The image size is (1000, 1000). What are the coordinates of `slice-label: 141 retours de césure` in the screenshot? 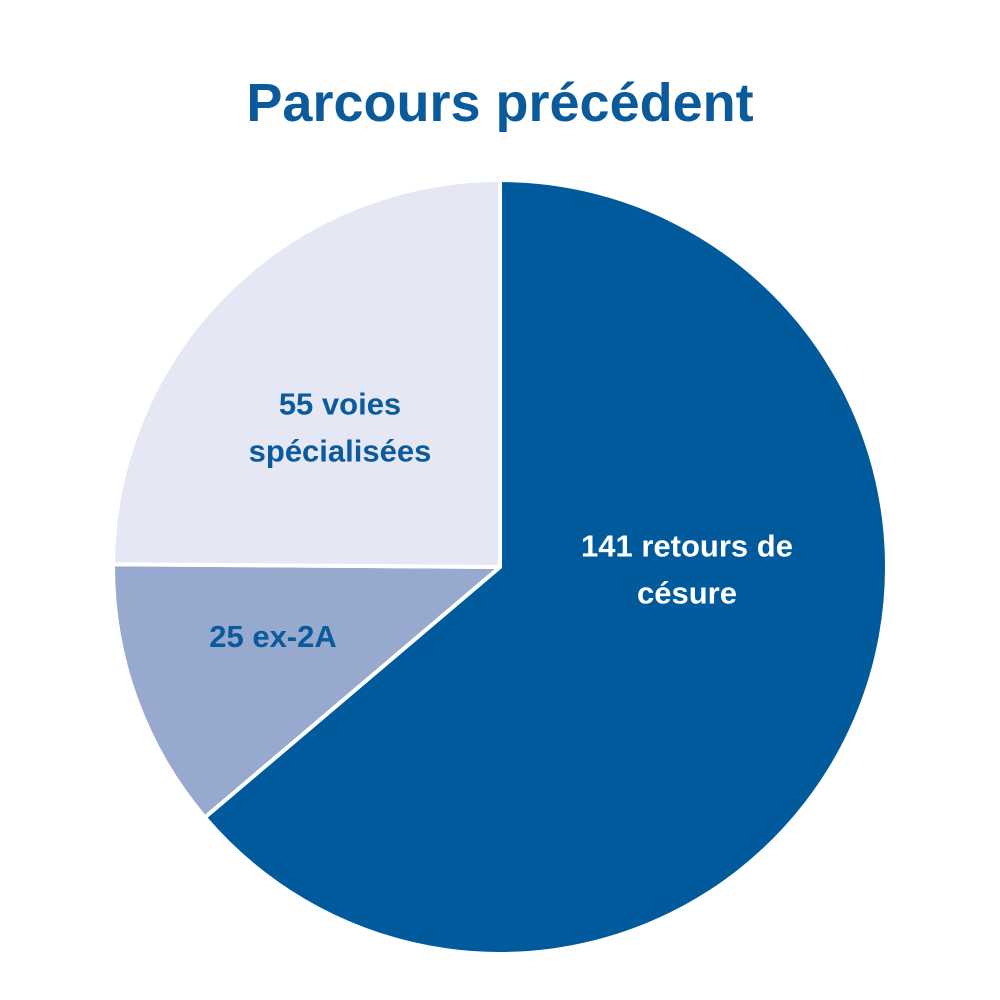 It's located at (687, 569).